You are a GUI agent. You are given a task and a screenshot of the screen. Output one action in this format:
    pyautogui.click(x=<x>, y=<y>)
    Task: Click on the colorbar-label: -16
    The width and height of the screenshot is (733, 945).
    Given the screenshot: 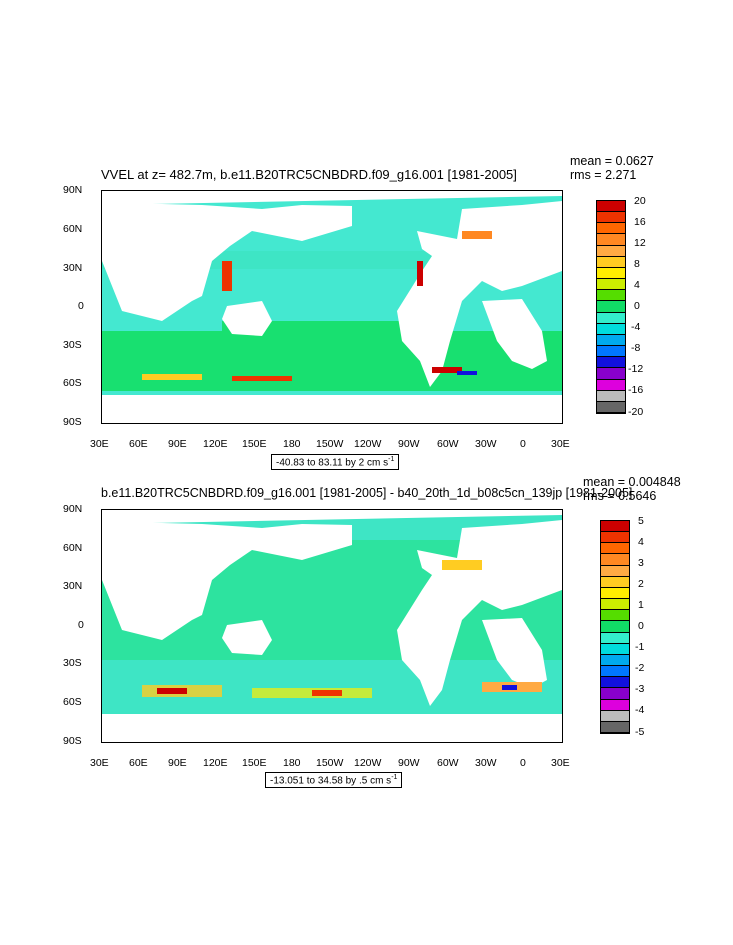 What is the action you would take?
    pyautogui.click(x=636, y=390)
    